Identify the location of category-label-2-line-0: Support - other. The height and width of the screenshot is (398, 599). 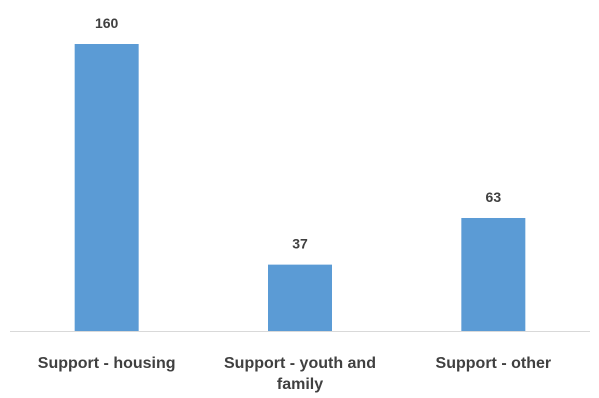
(494, 363).